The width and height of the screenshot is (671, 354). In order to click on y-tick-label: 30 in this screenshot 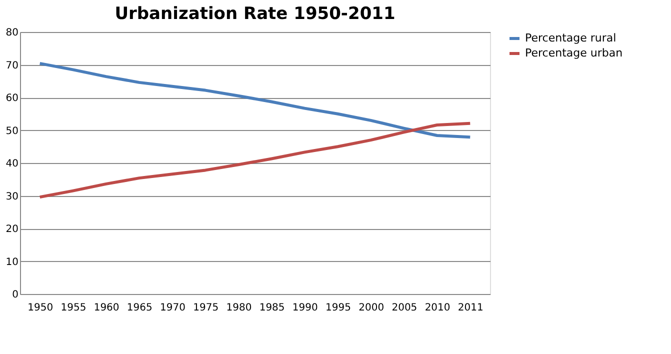, I will do `click(12, 196)`.